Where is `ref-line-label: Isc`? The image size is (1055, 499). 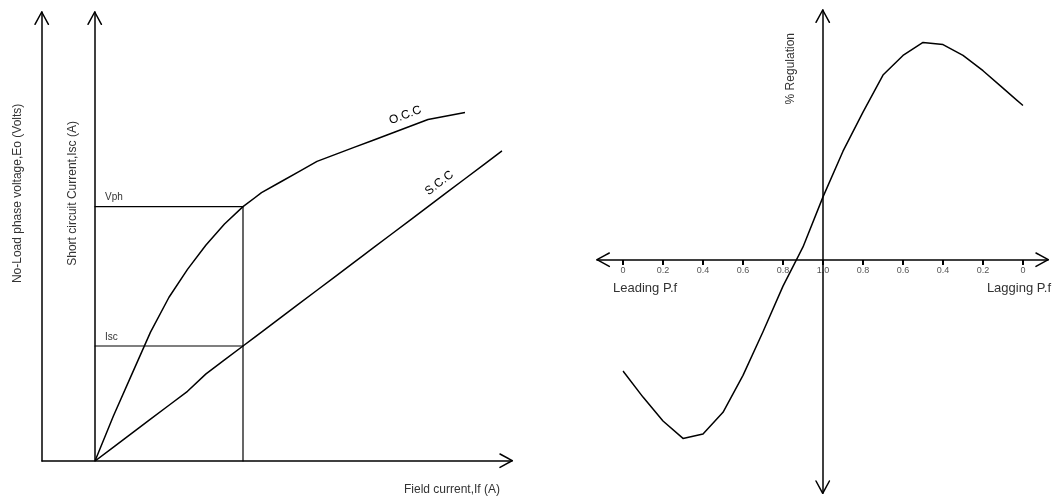
ref-line-label: Isc is located at coordinates (111, 336).